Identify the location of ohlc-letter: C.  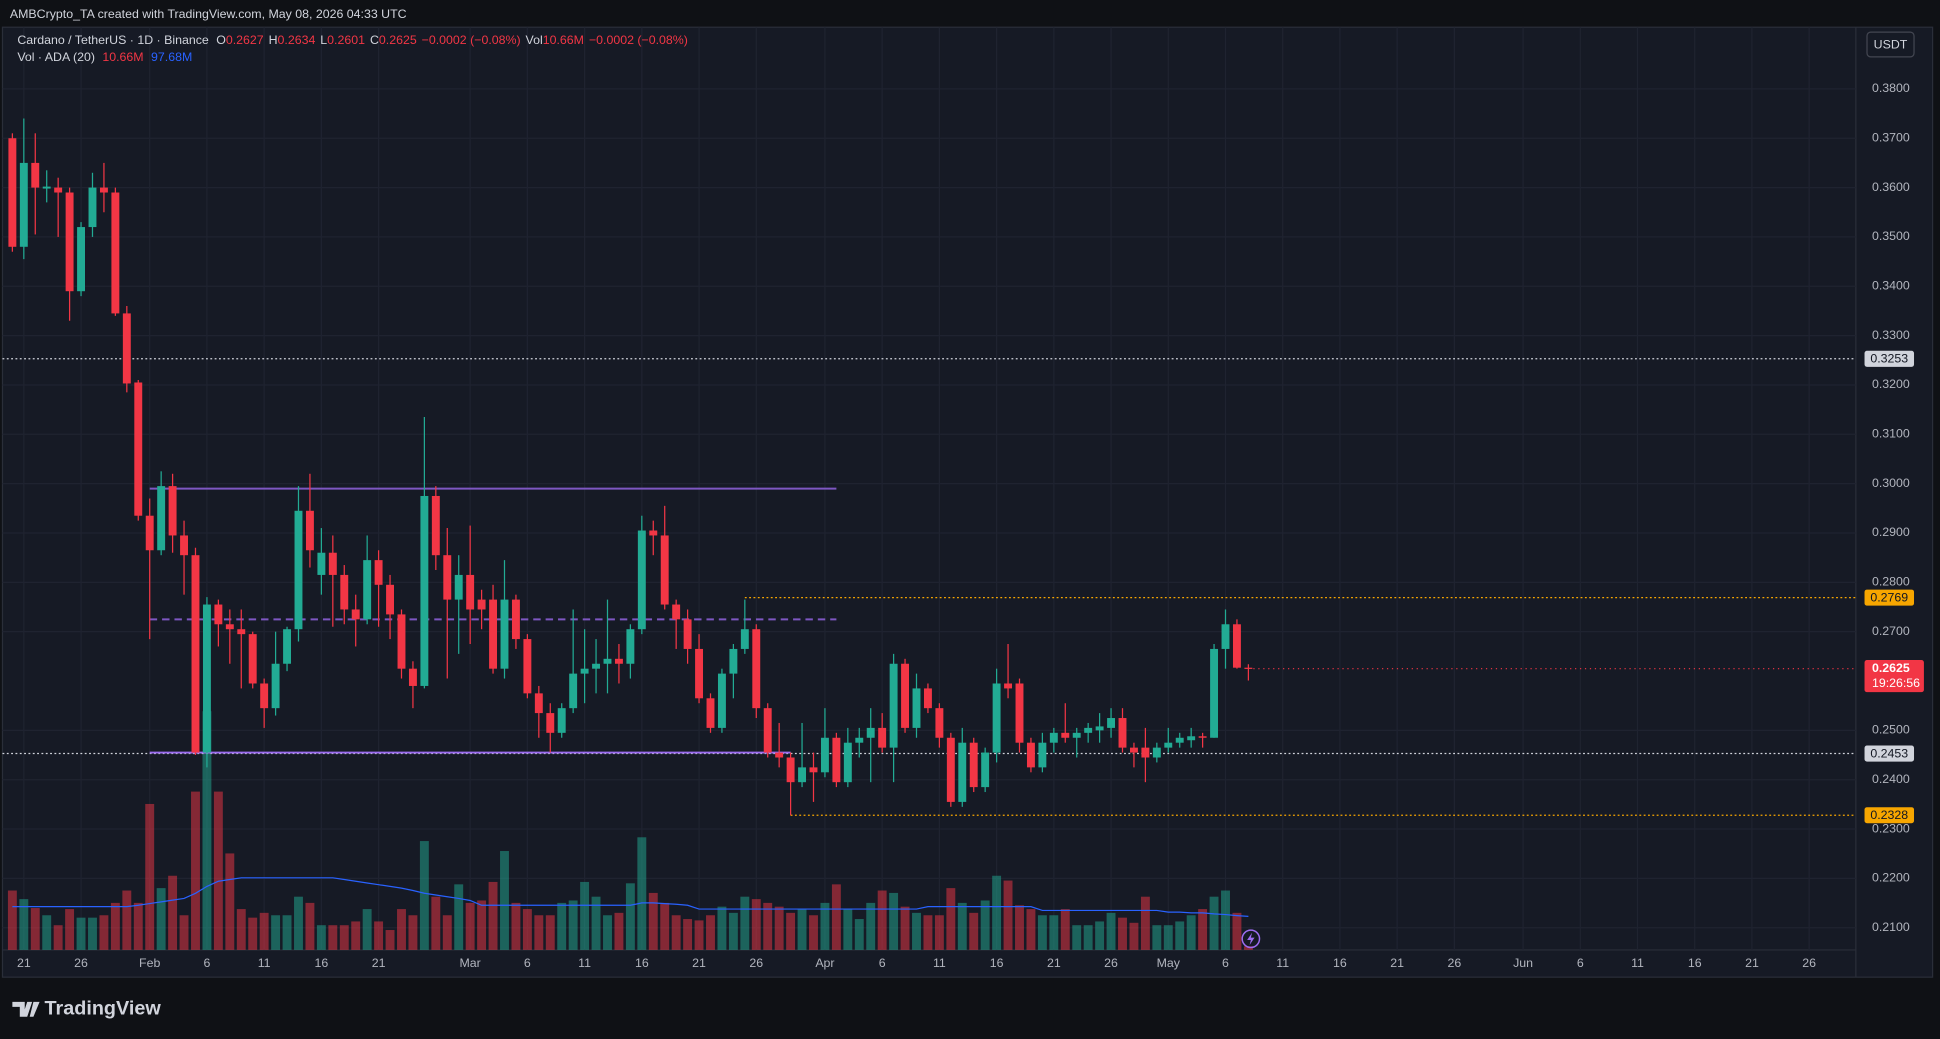
(374, 40).